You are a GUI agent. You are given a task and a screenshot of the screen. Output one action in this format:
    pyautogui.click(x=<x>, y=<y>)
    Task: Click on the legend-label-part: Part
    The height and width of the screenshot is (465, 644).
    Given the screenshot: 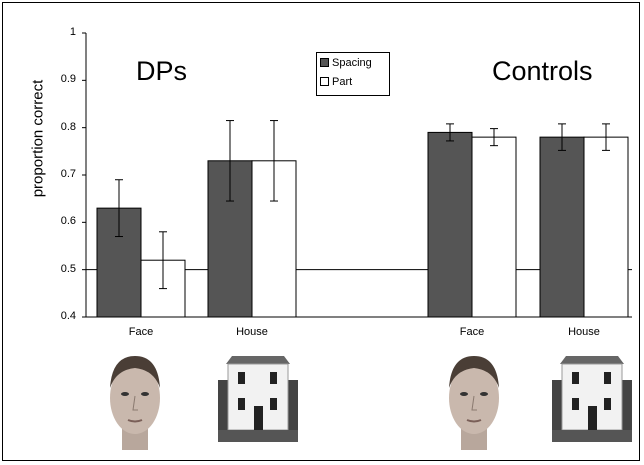 What is the action you would take?
    pyautogui.click(x=342, y=81)
    